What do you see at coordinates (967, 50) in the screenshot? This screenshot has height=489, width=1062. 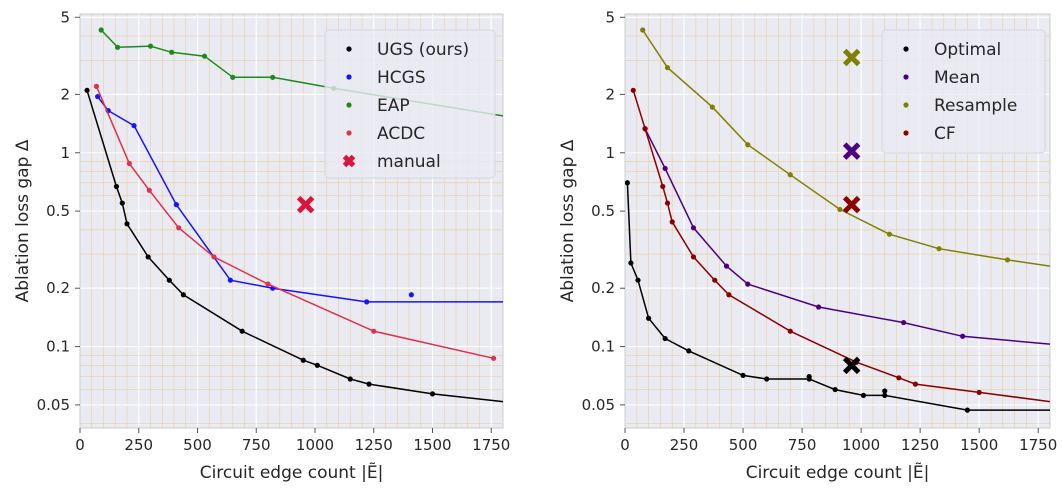 I see `legend-label-optimal: Optimal` at bounding box center [967, 50].